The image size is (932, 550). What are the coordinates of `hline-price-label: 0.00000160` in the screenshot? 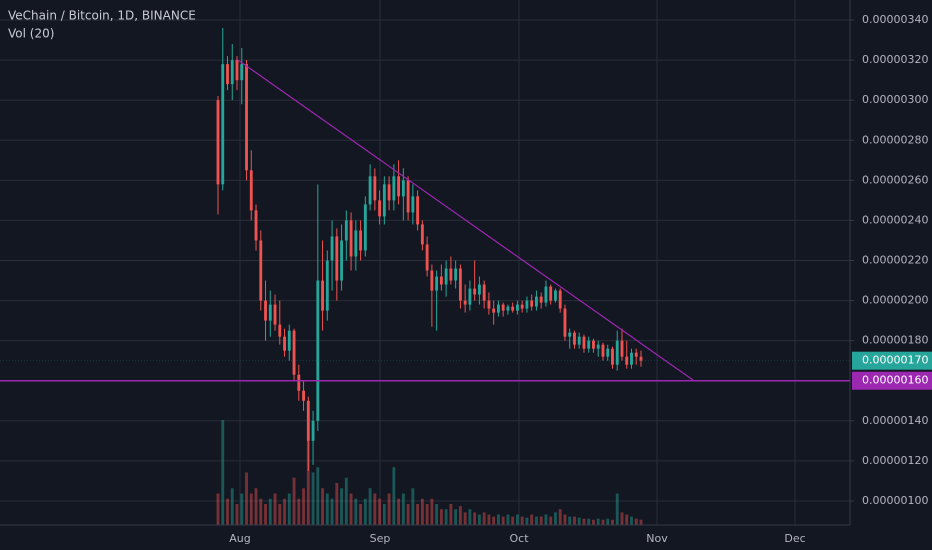 It's located at (895, 380).